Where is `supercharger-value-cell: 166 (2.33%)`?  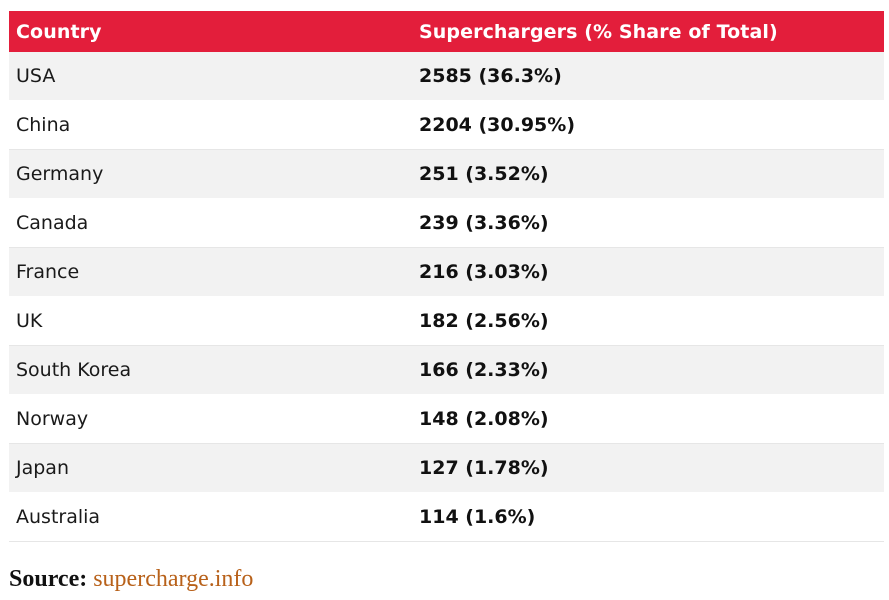 supercharger-value-cell: 166 (2.33%) is located at coordinates (648, 370).